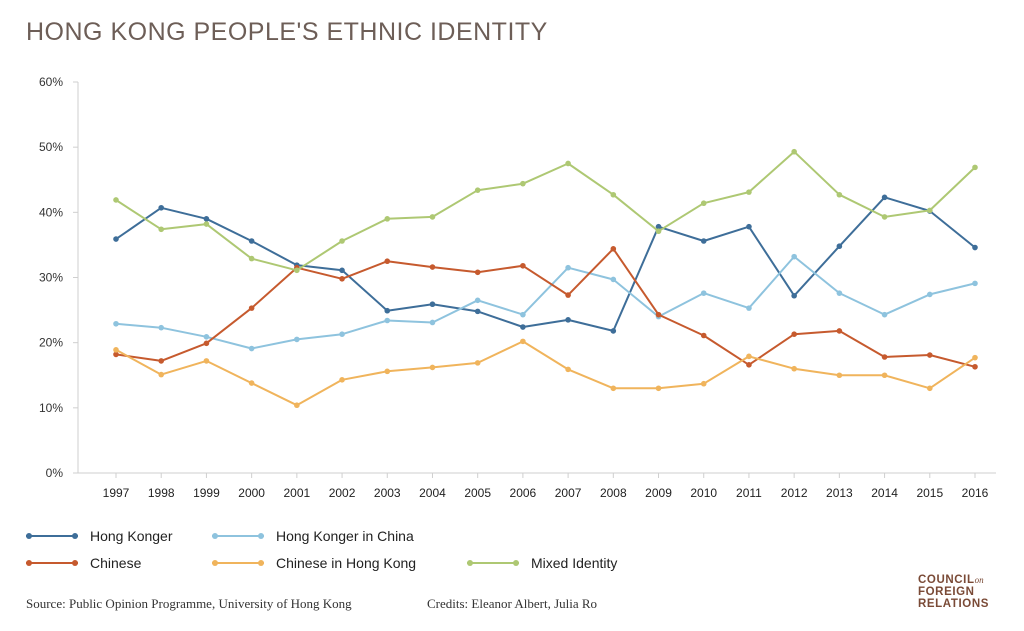 This screenshot has width=1024, height=631. I want to click on cfr-logo: COUNCILon FOREIGN RELATIONS, so click(963, 592).